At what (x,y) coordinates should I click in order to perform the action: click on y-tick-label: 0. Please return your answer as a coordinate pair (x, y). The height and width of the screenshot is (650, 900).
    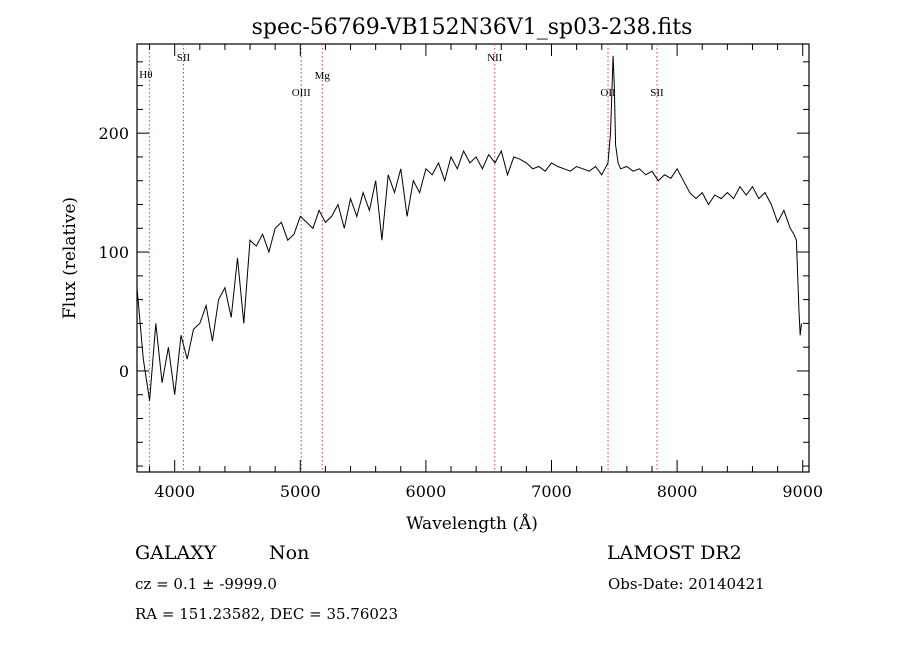
    Looking at the image, I should click on (124, 371).